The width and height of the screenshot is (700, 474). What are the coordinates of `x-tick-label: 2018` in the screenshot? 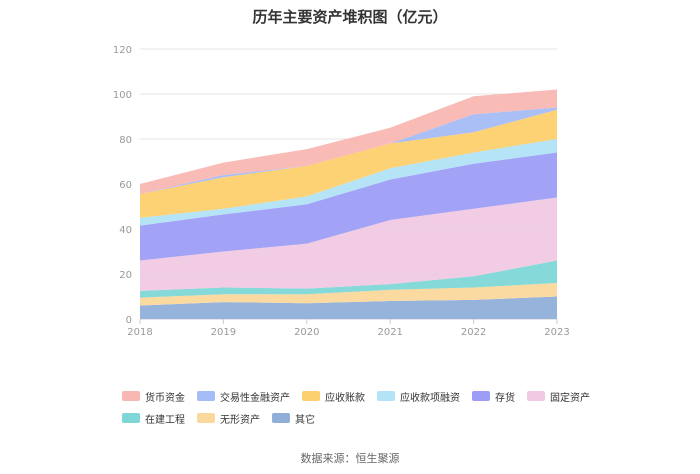 It's located at (139, 332).